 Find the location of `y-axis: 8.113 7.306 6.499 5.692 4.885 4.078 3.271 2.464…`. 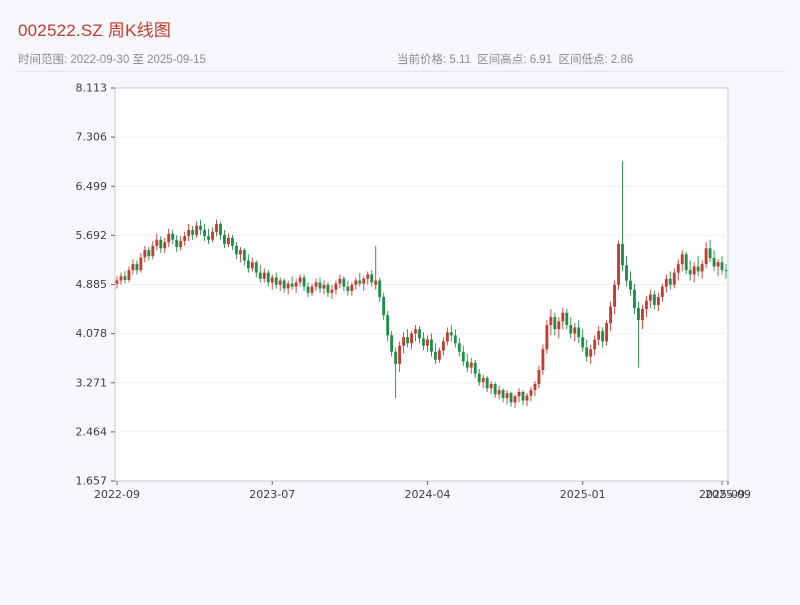

y-axis: 8.113 7.306 6.499 5.692 4.885 4.078 3.271 2.464… is located at coordinates (95, 285).